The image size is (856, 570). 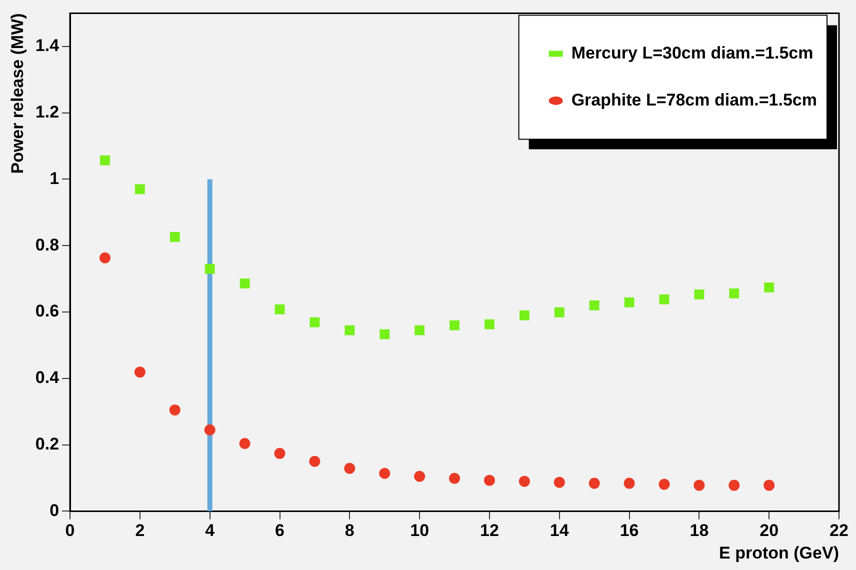 What do you see at coordinates (47, 311) in the screenshot?
I see `y-tick-label: 0.6` at bounding box center [47, 311].